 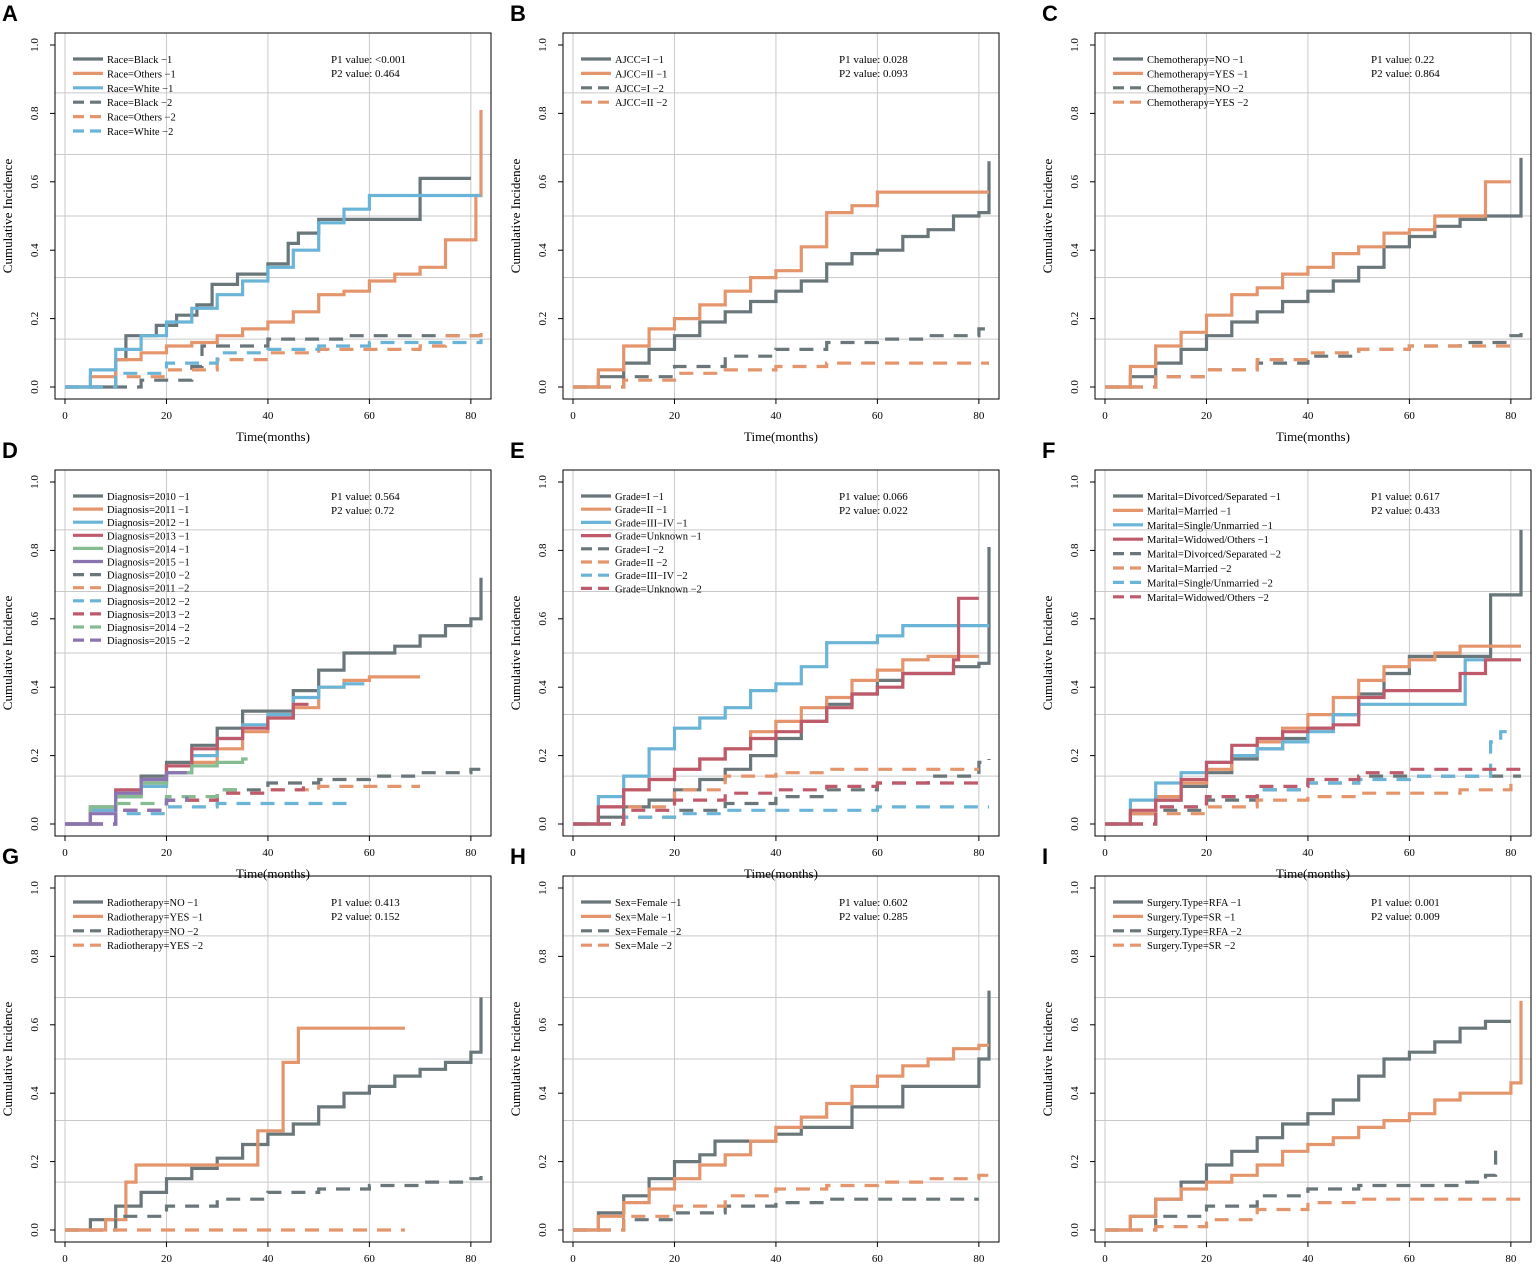 What do you see at coordinates (362, 511) in the screenshot?
I see `p-value-text: P2 value: 0.72` at bounding box center [362, 511].